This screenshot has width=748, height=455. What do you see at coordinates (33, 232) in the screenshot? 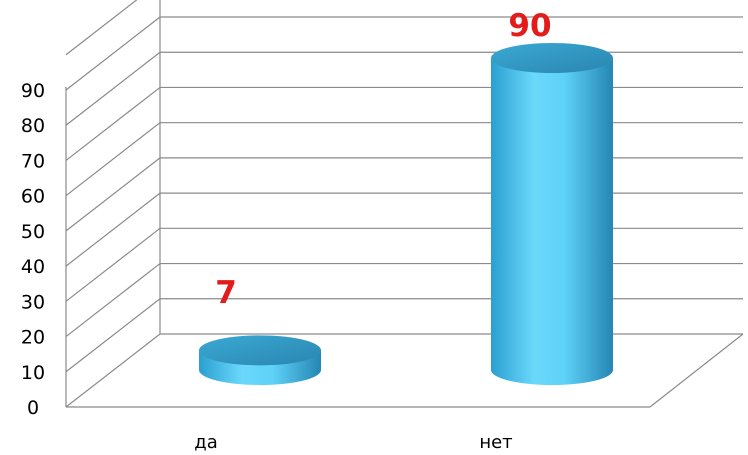
I see `y-tick-label: 50` at bounding box center [33, 232].